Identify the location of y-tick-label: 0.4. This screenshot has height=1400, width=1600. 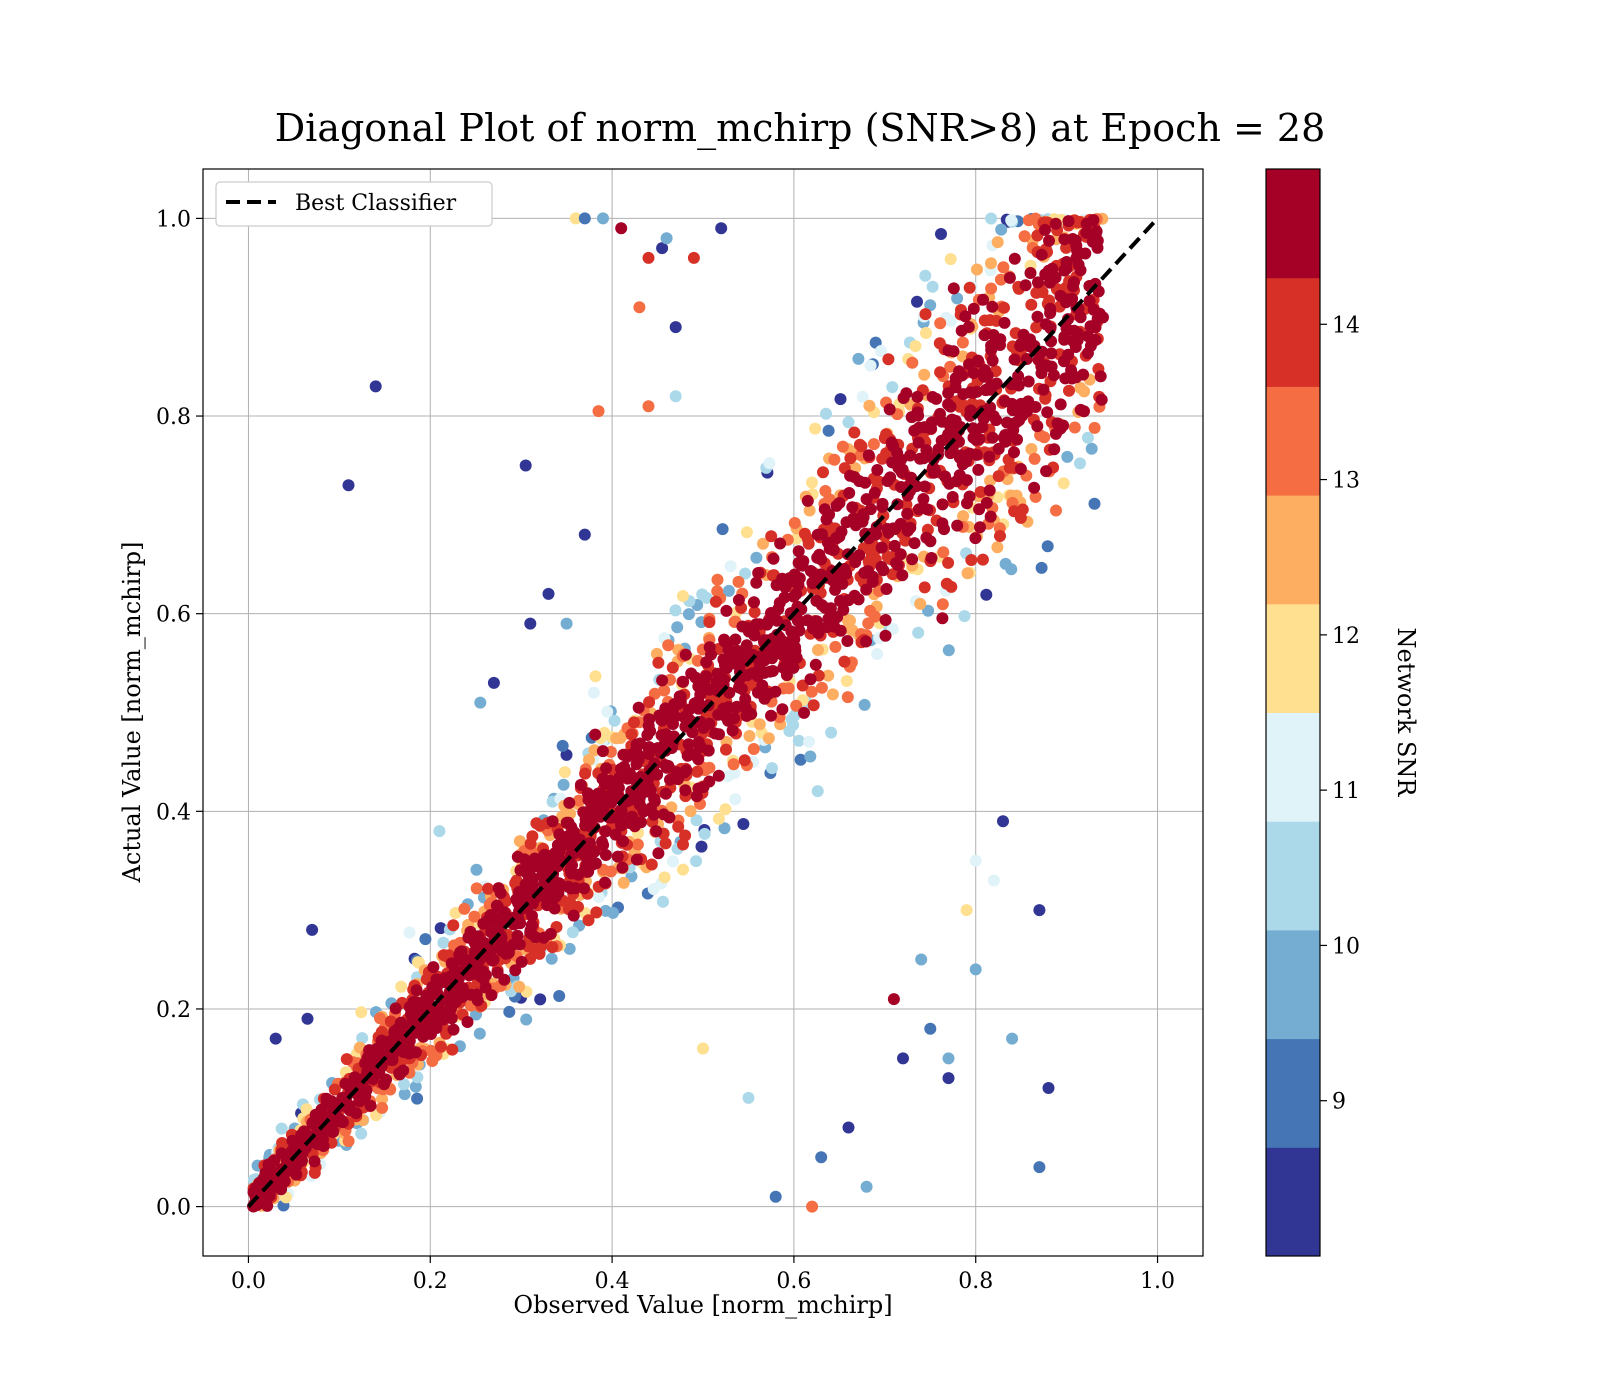
(173, 812).